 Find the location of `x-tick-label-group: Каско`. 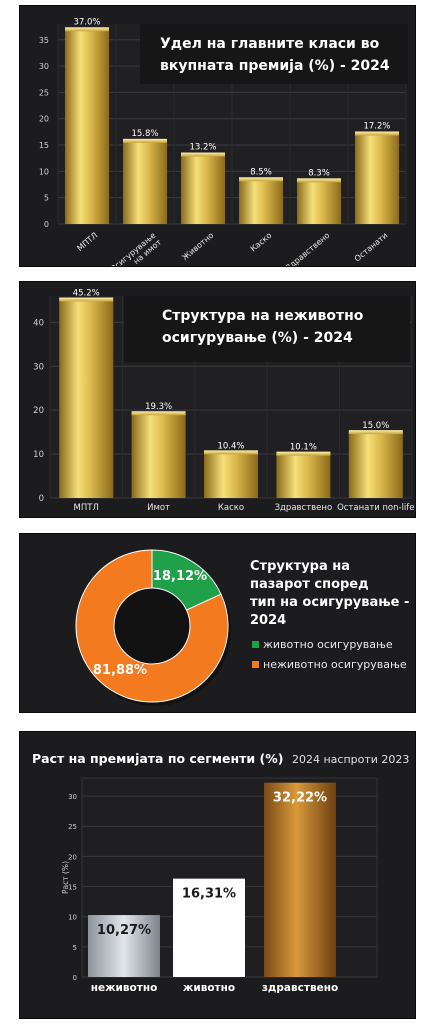

x-tick-label-group: Каско is located at coordinates (261, 242).